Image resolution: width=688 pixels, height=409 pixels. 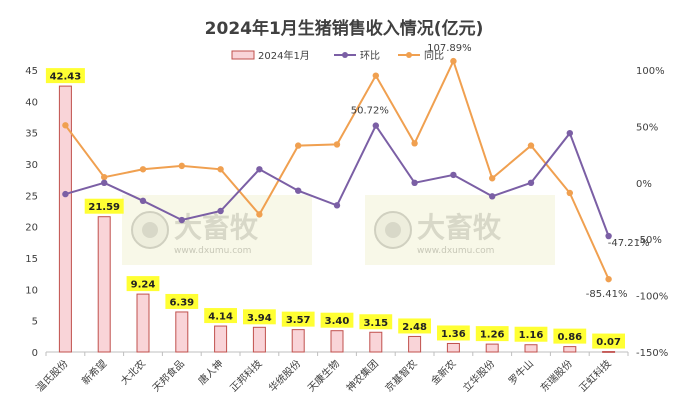 I want to click on bar-label: 1.26, so click(x=492, y=335).